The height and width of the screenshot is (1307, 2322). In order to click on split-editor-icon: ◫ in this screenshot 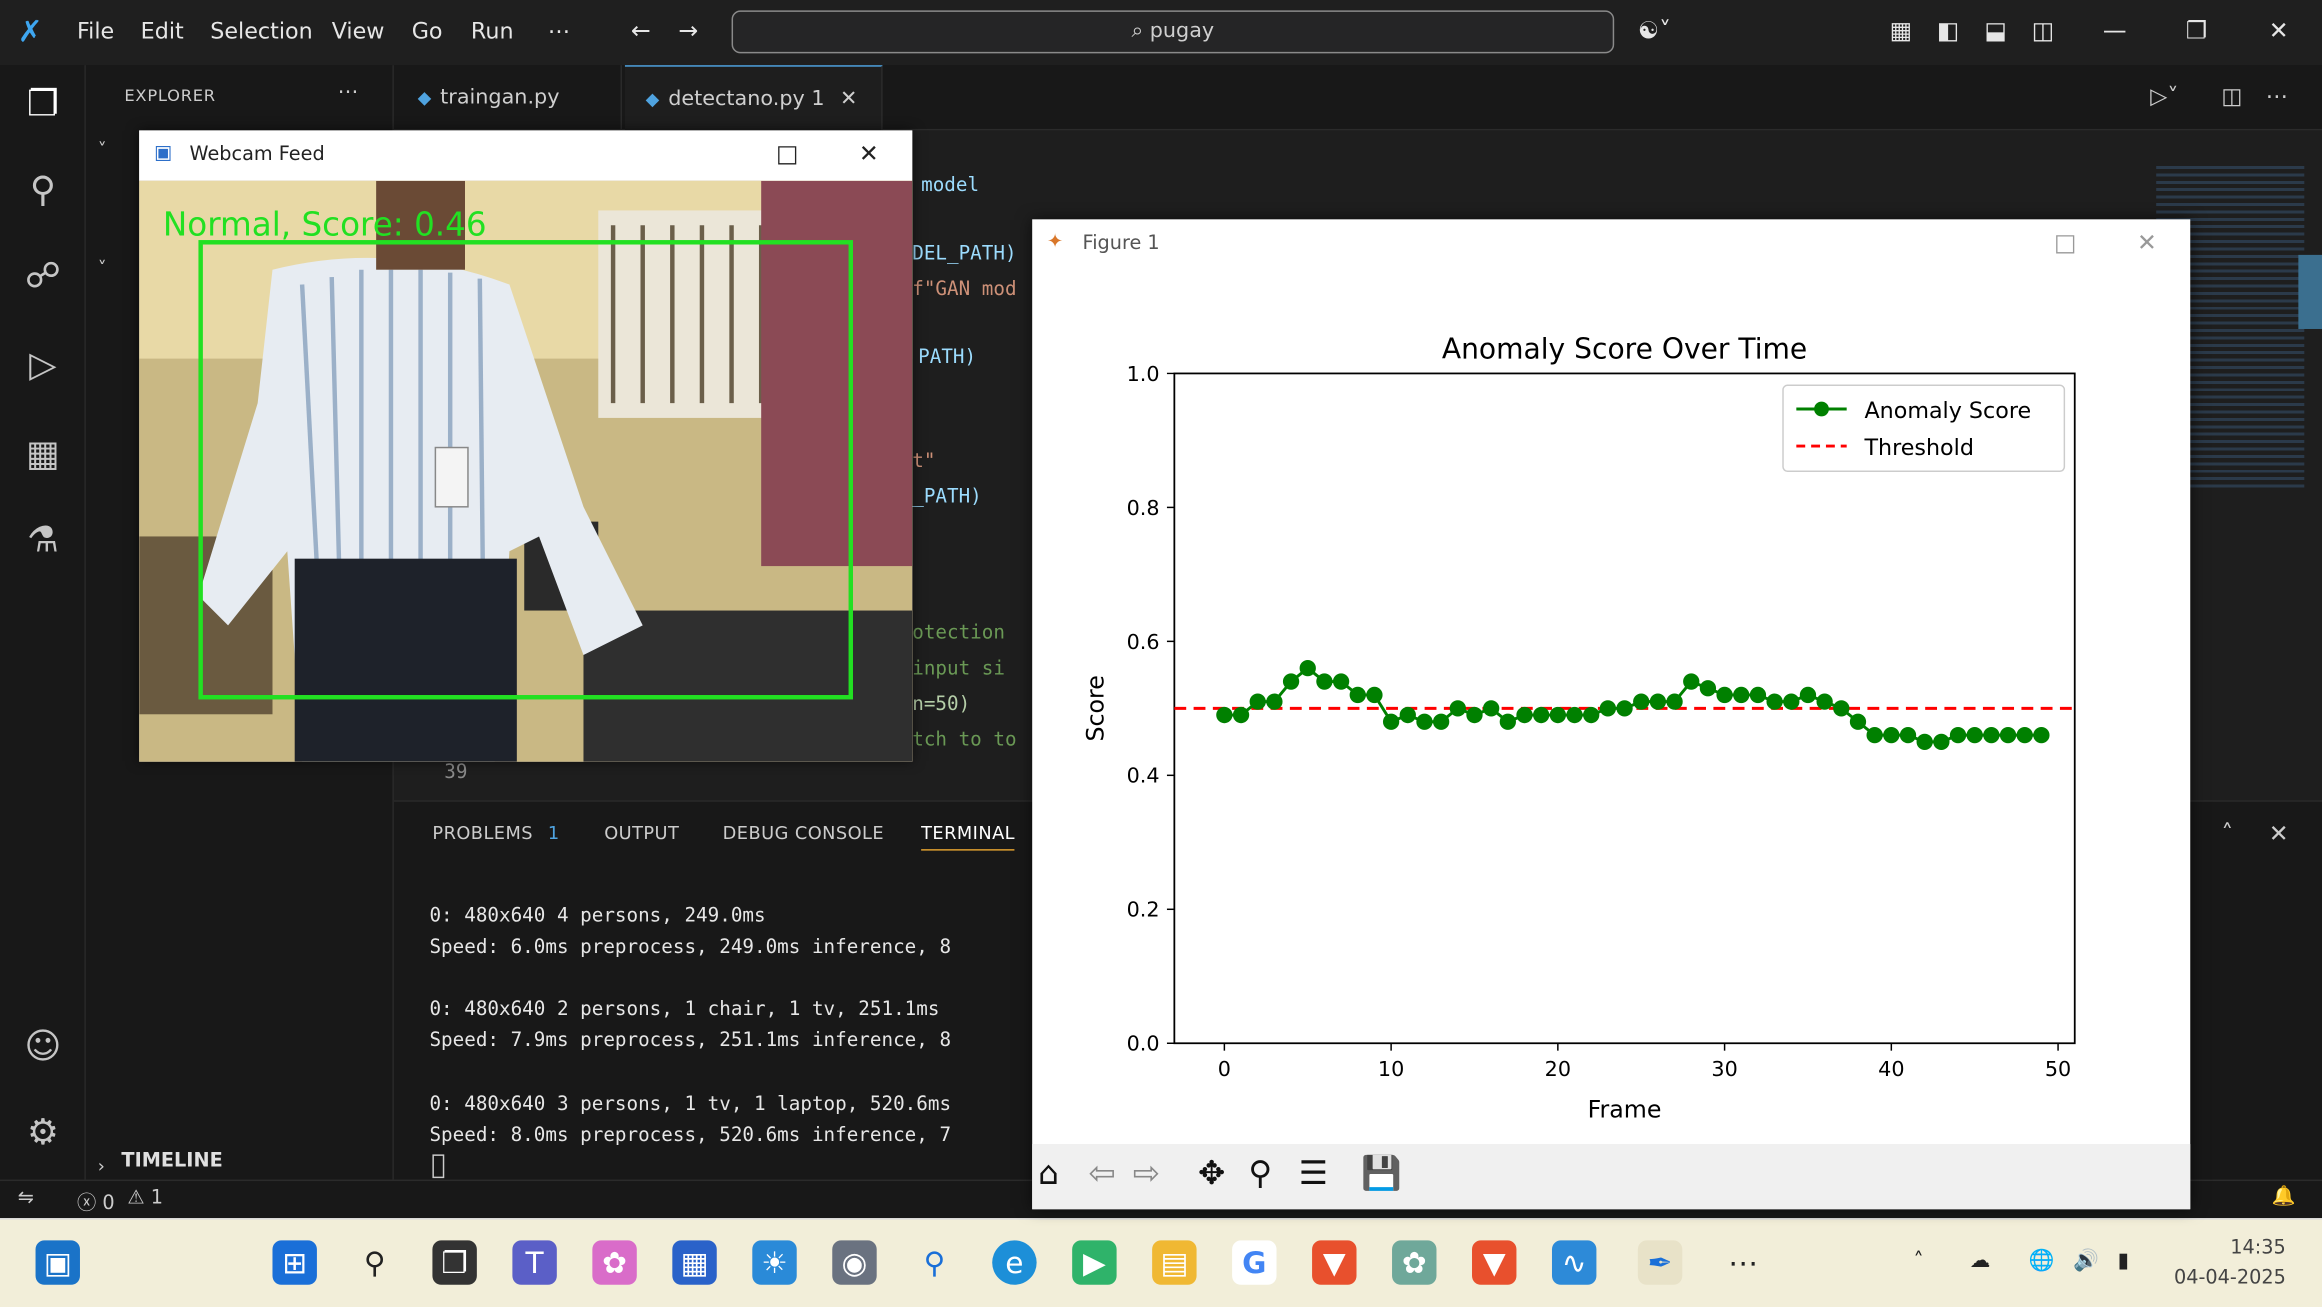, I will do `click(2232, 96)`.